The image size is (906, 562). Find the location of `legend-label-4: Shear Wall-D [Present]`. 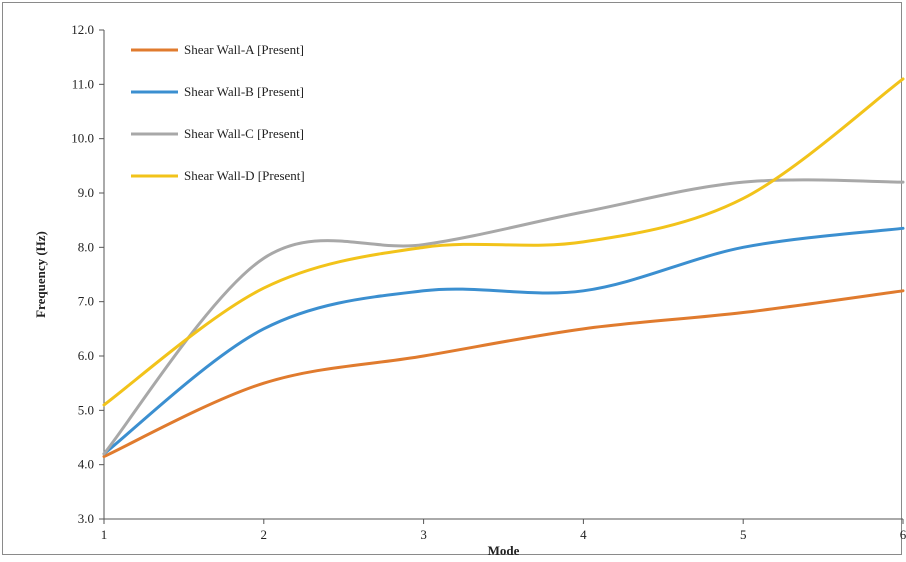

legend-label-4: Shear Wall-D [Present] is located at coordinates (244, 175).